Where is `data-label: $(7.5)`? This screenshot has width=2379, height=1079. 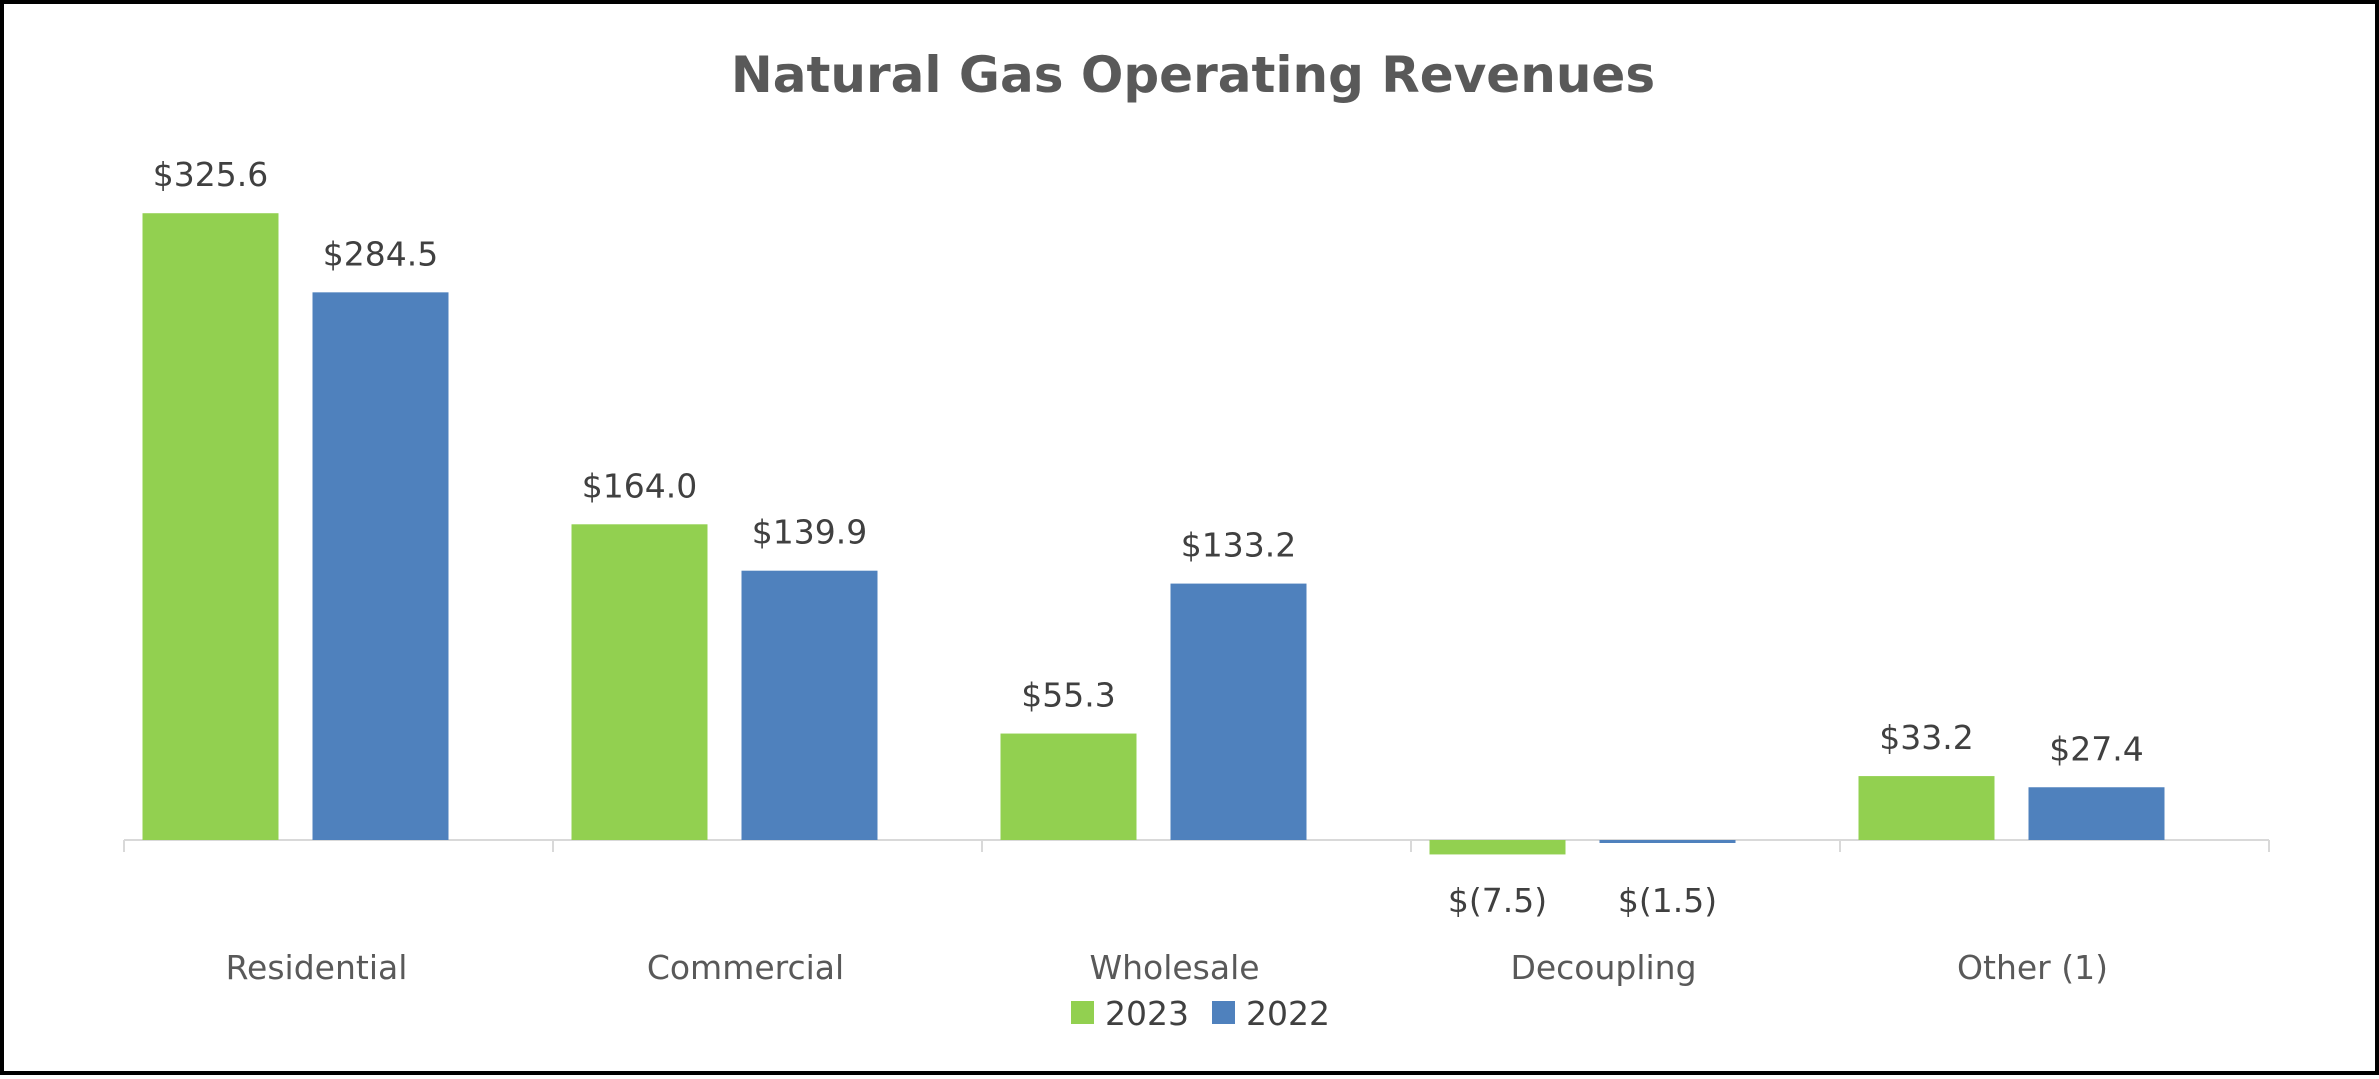
data-label: $(7.5) is located at coordinates (1497, 900).